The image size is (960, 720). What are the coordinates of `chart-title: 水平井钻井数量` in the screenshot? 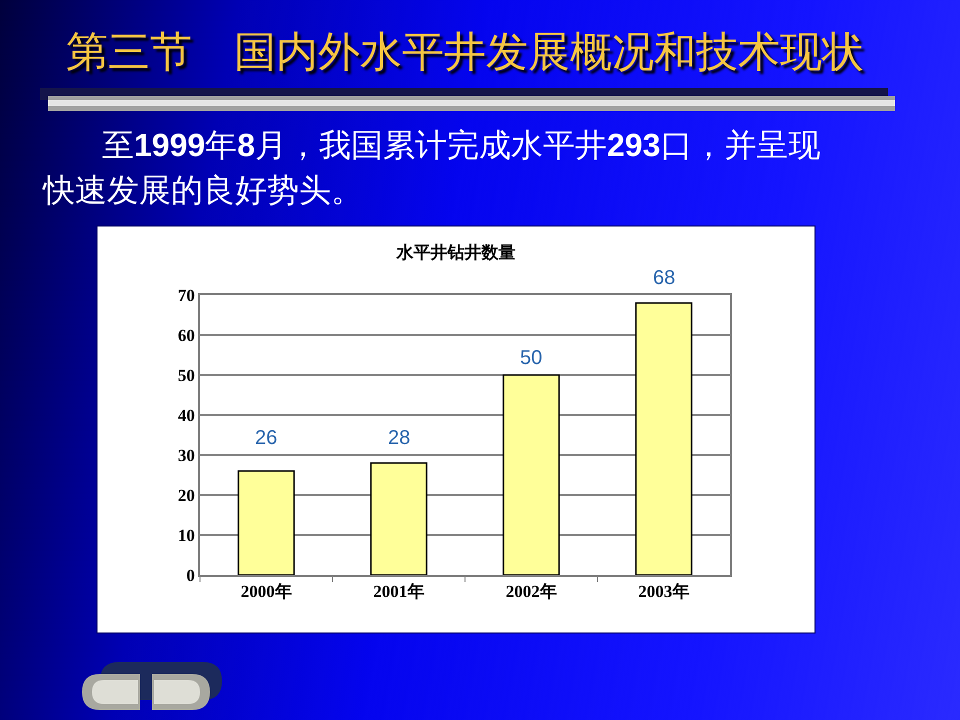 It's located at (456, 252).